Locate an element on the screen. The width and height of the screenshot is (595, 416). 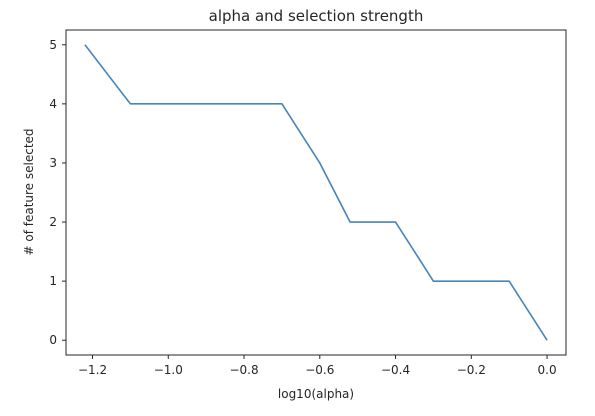
x-tick-label: −0.8 is located at coordinates (243, 370).